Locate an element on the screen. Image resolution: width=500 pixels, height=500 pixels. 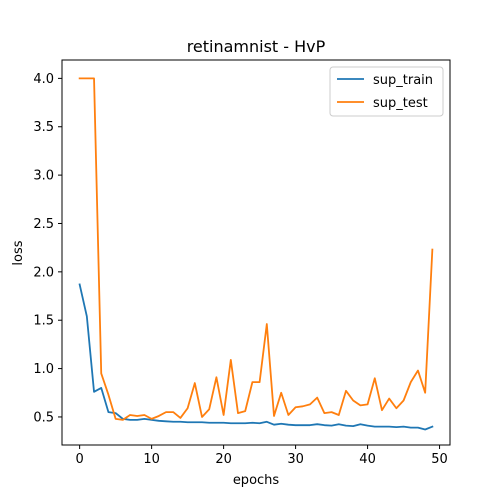
x-axis-label: epochs is located at coordinates (256, 480).